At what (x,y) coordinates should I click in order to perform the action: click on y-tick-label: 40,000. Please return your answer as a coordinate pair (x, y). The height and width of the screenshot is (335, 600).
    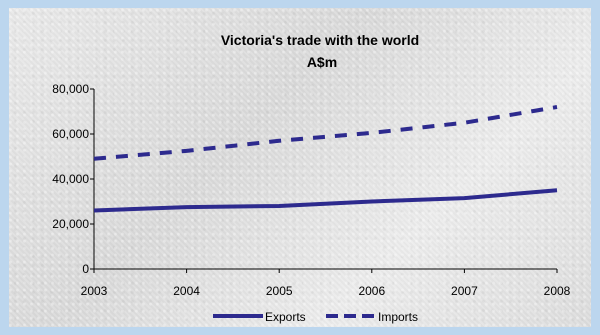
    Looking at the image, I should click on (70, 179).